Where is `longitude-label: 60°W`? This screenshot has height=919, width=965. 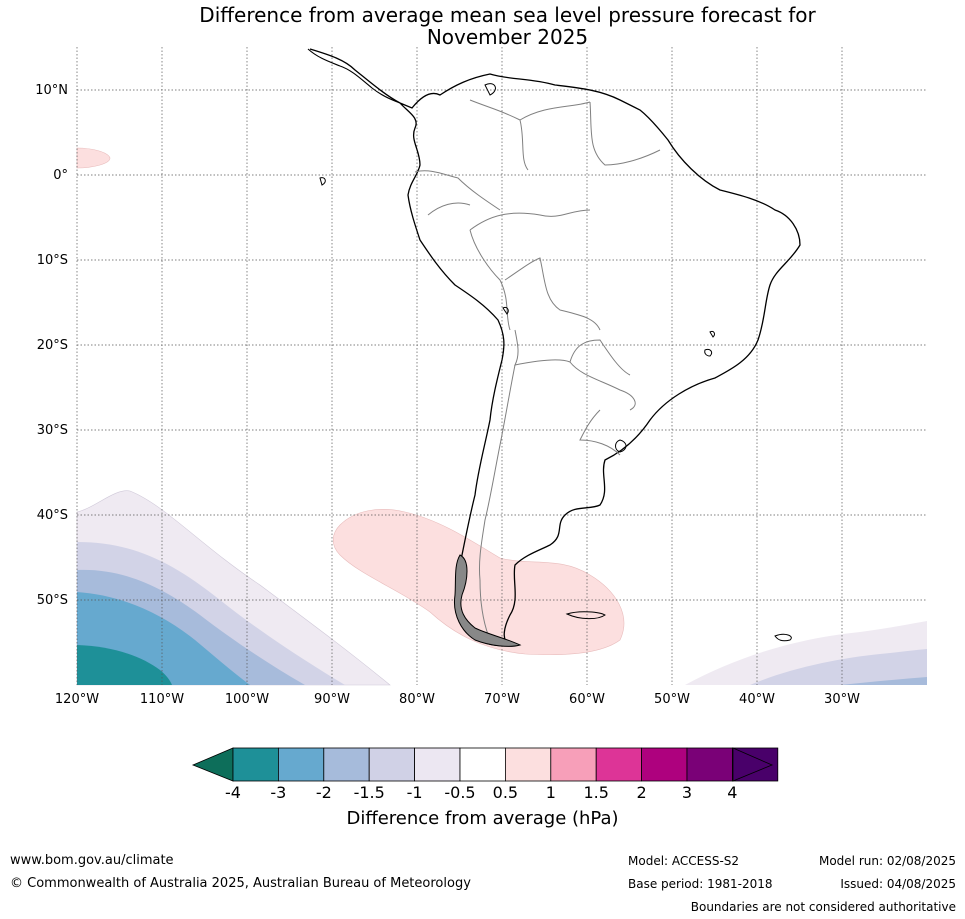 longitude-label: 60°W is located at coordinates (587, 699).